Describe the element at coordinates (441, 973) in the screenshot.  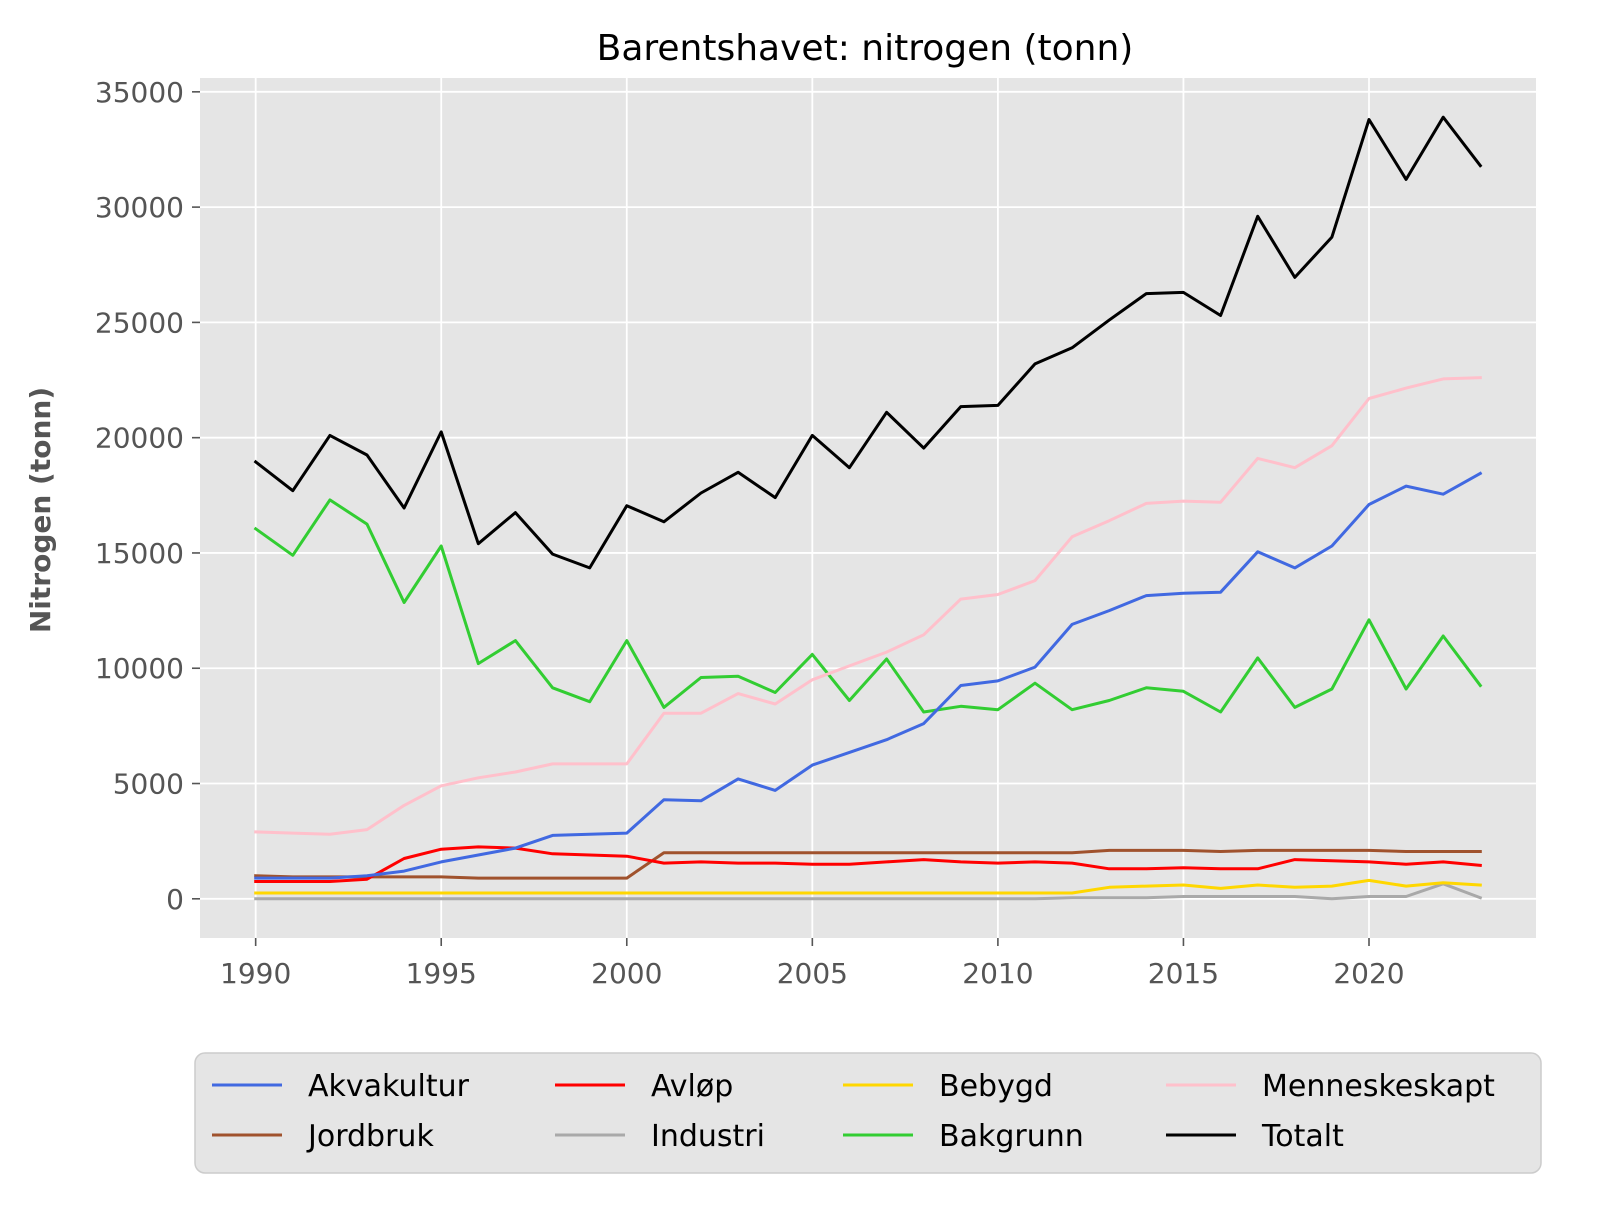
I see `x-tick-label: 1995` at that location.